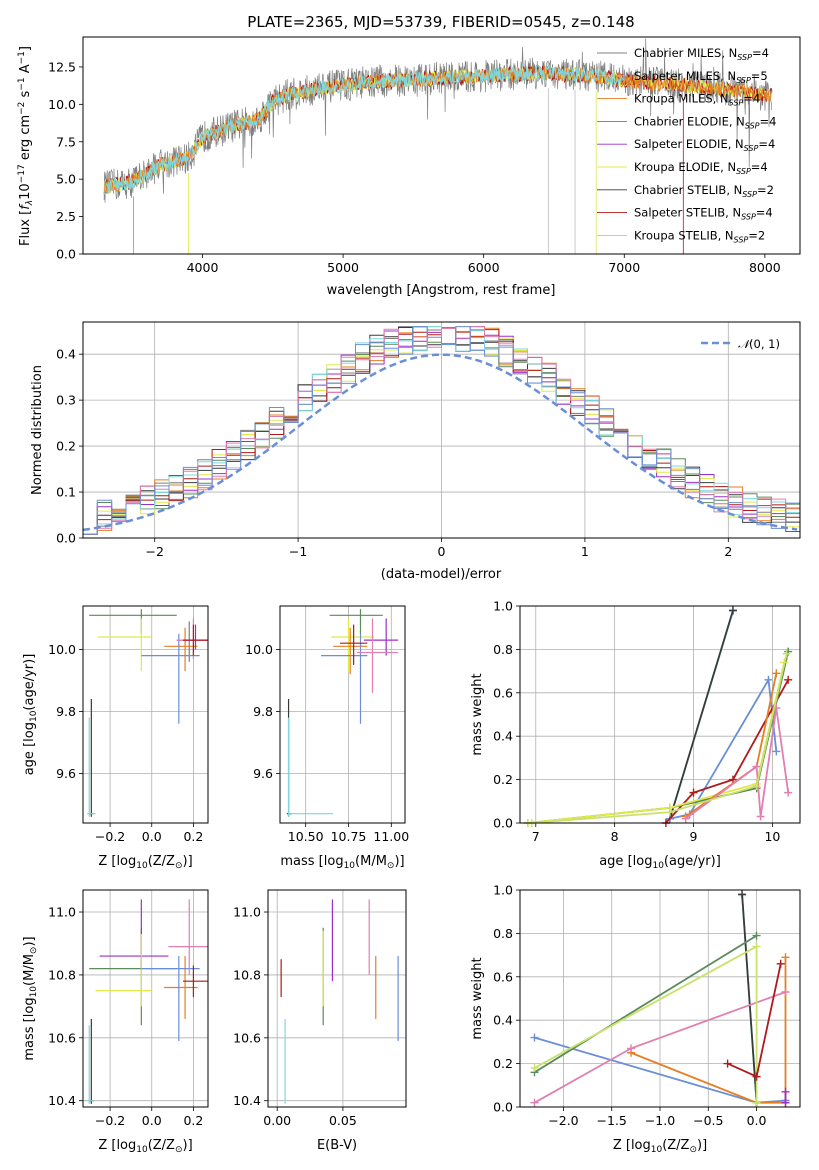  I want to click on y-tick-label: 12.5, so click(62, 66).